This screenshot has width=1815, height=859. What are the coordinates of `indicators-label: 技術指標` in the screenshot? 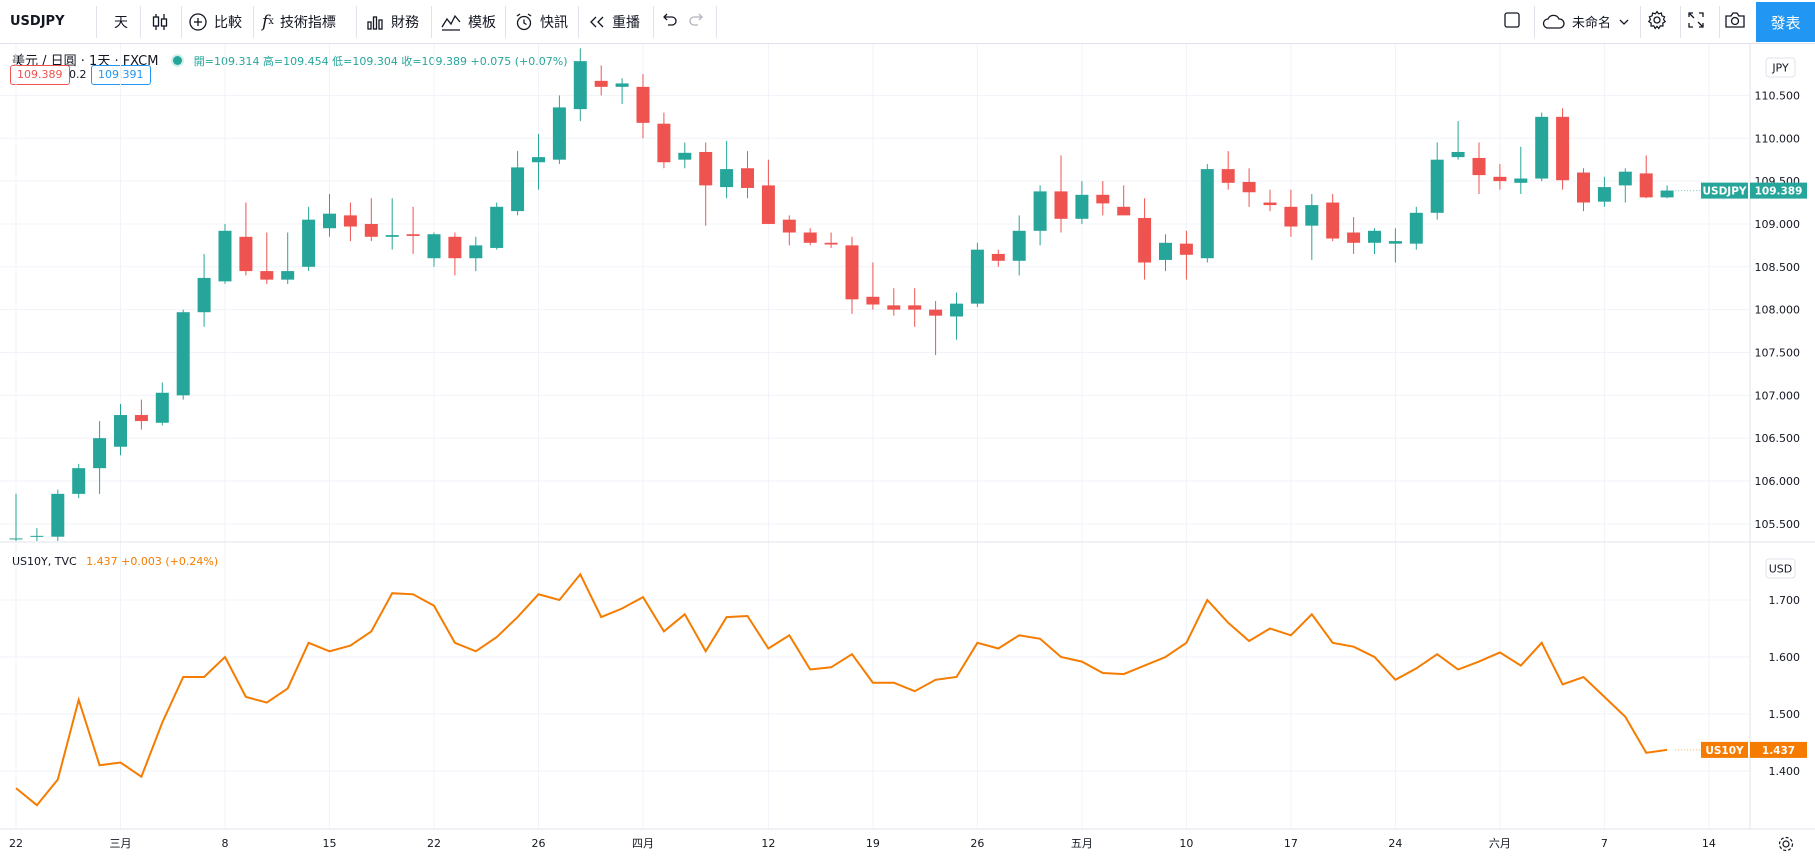 It's located at (307, 22).